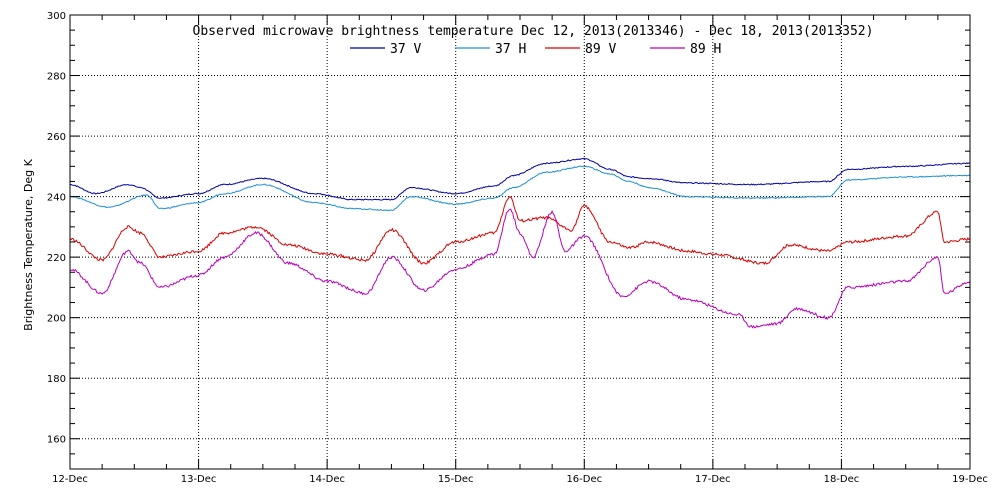 The width and height of the screenshot is (1000, 500). What do you see at coordinates (970, 479) in the screenshot?
I see `x-tick-label: 19-Dec` at bounding box center [970, 479].